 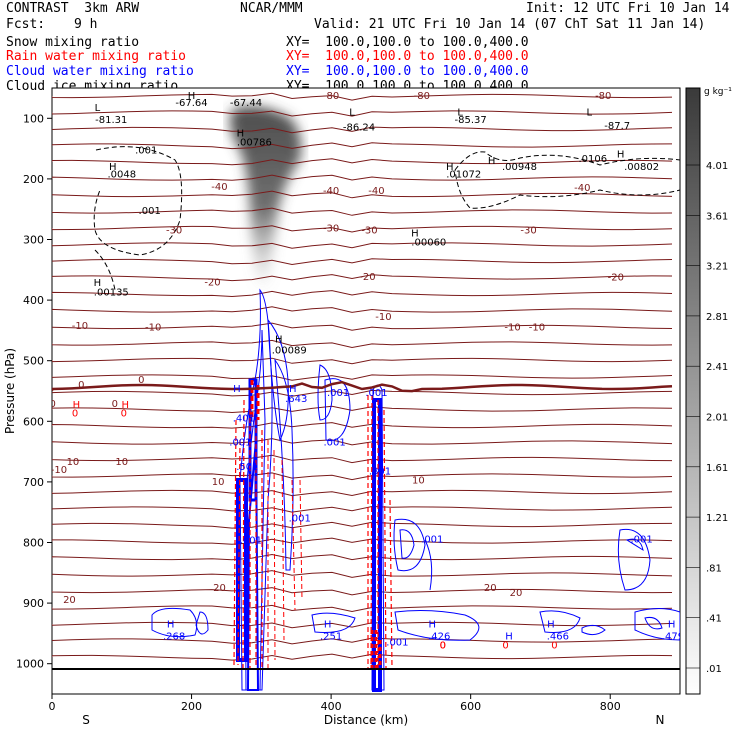 What do you see at coordinates (717, 518) in the screenshot?
I see `colorbar-tick-label: 1.21` at bounding box center [717, 518].